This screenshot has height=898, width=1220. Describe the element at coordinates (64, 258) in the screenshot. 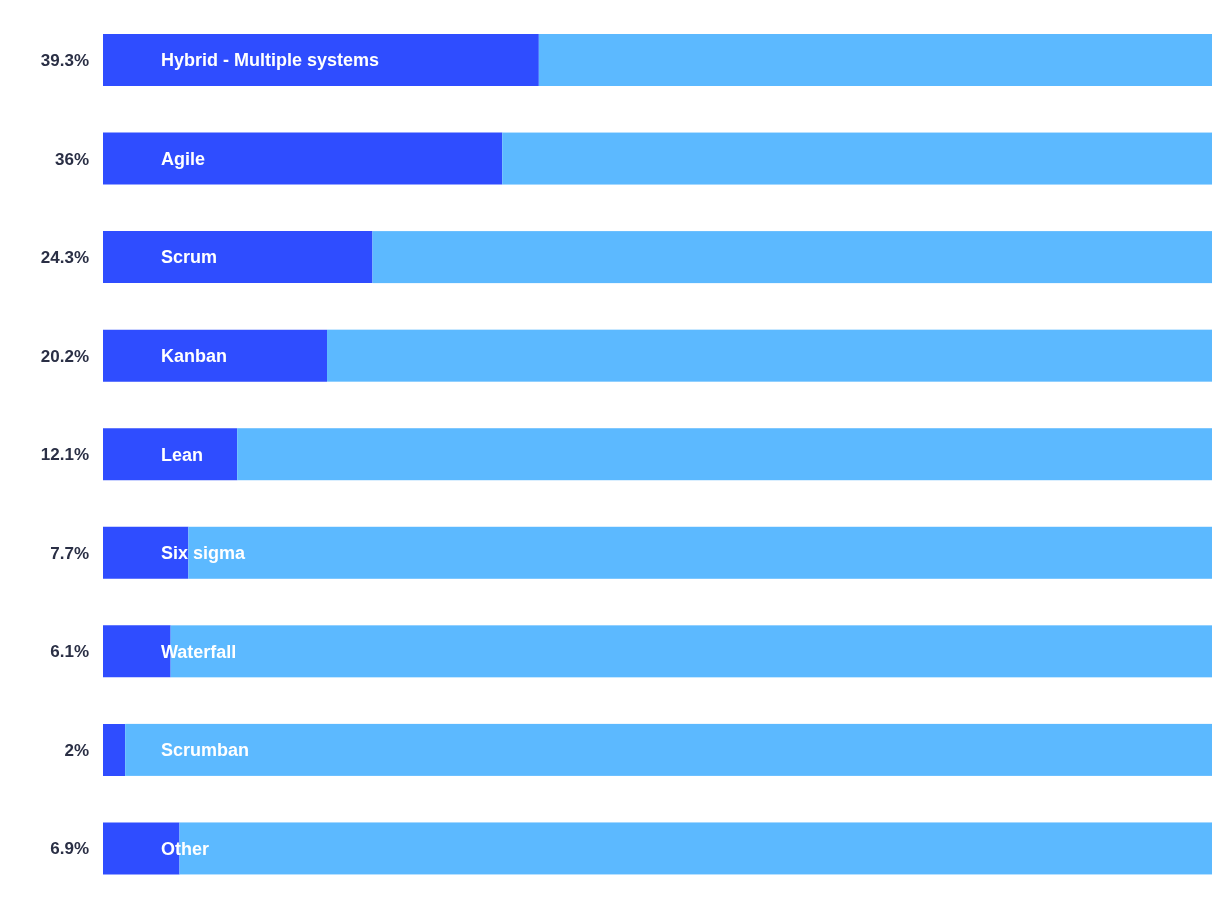

I see `data-label: 24.3%` at that location.